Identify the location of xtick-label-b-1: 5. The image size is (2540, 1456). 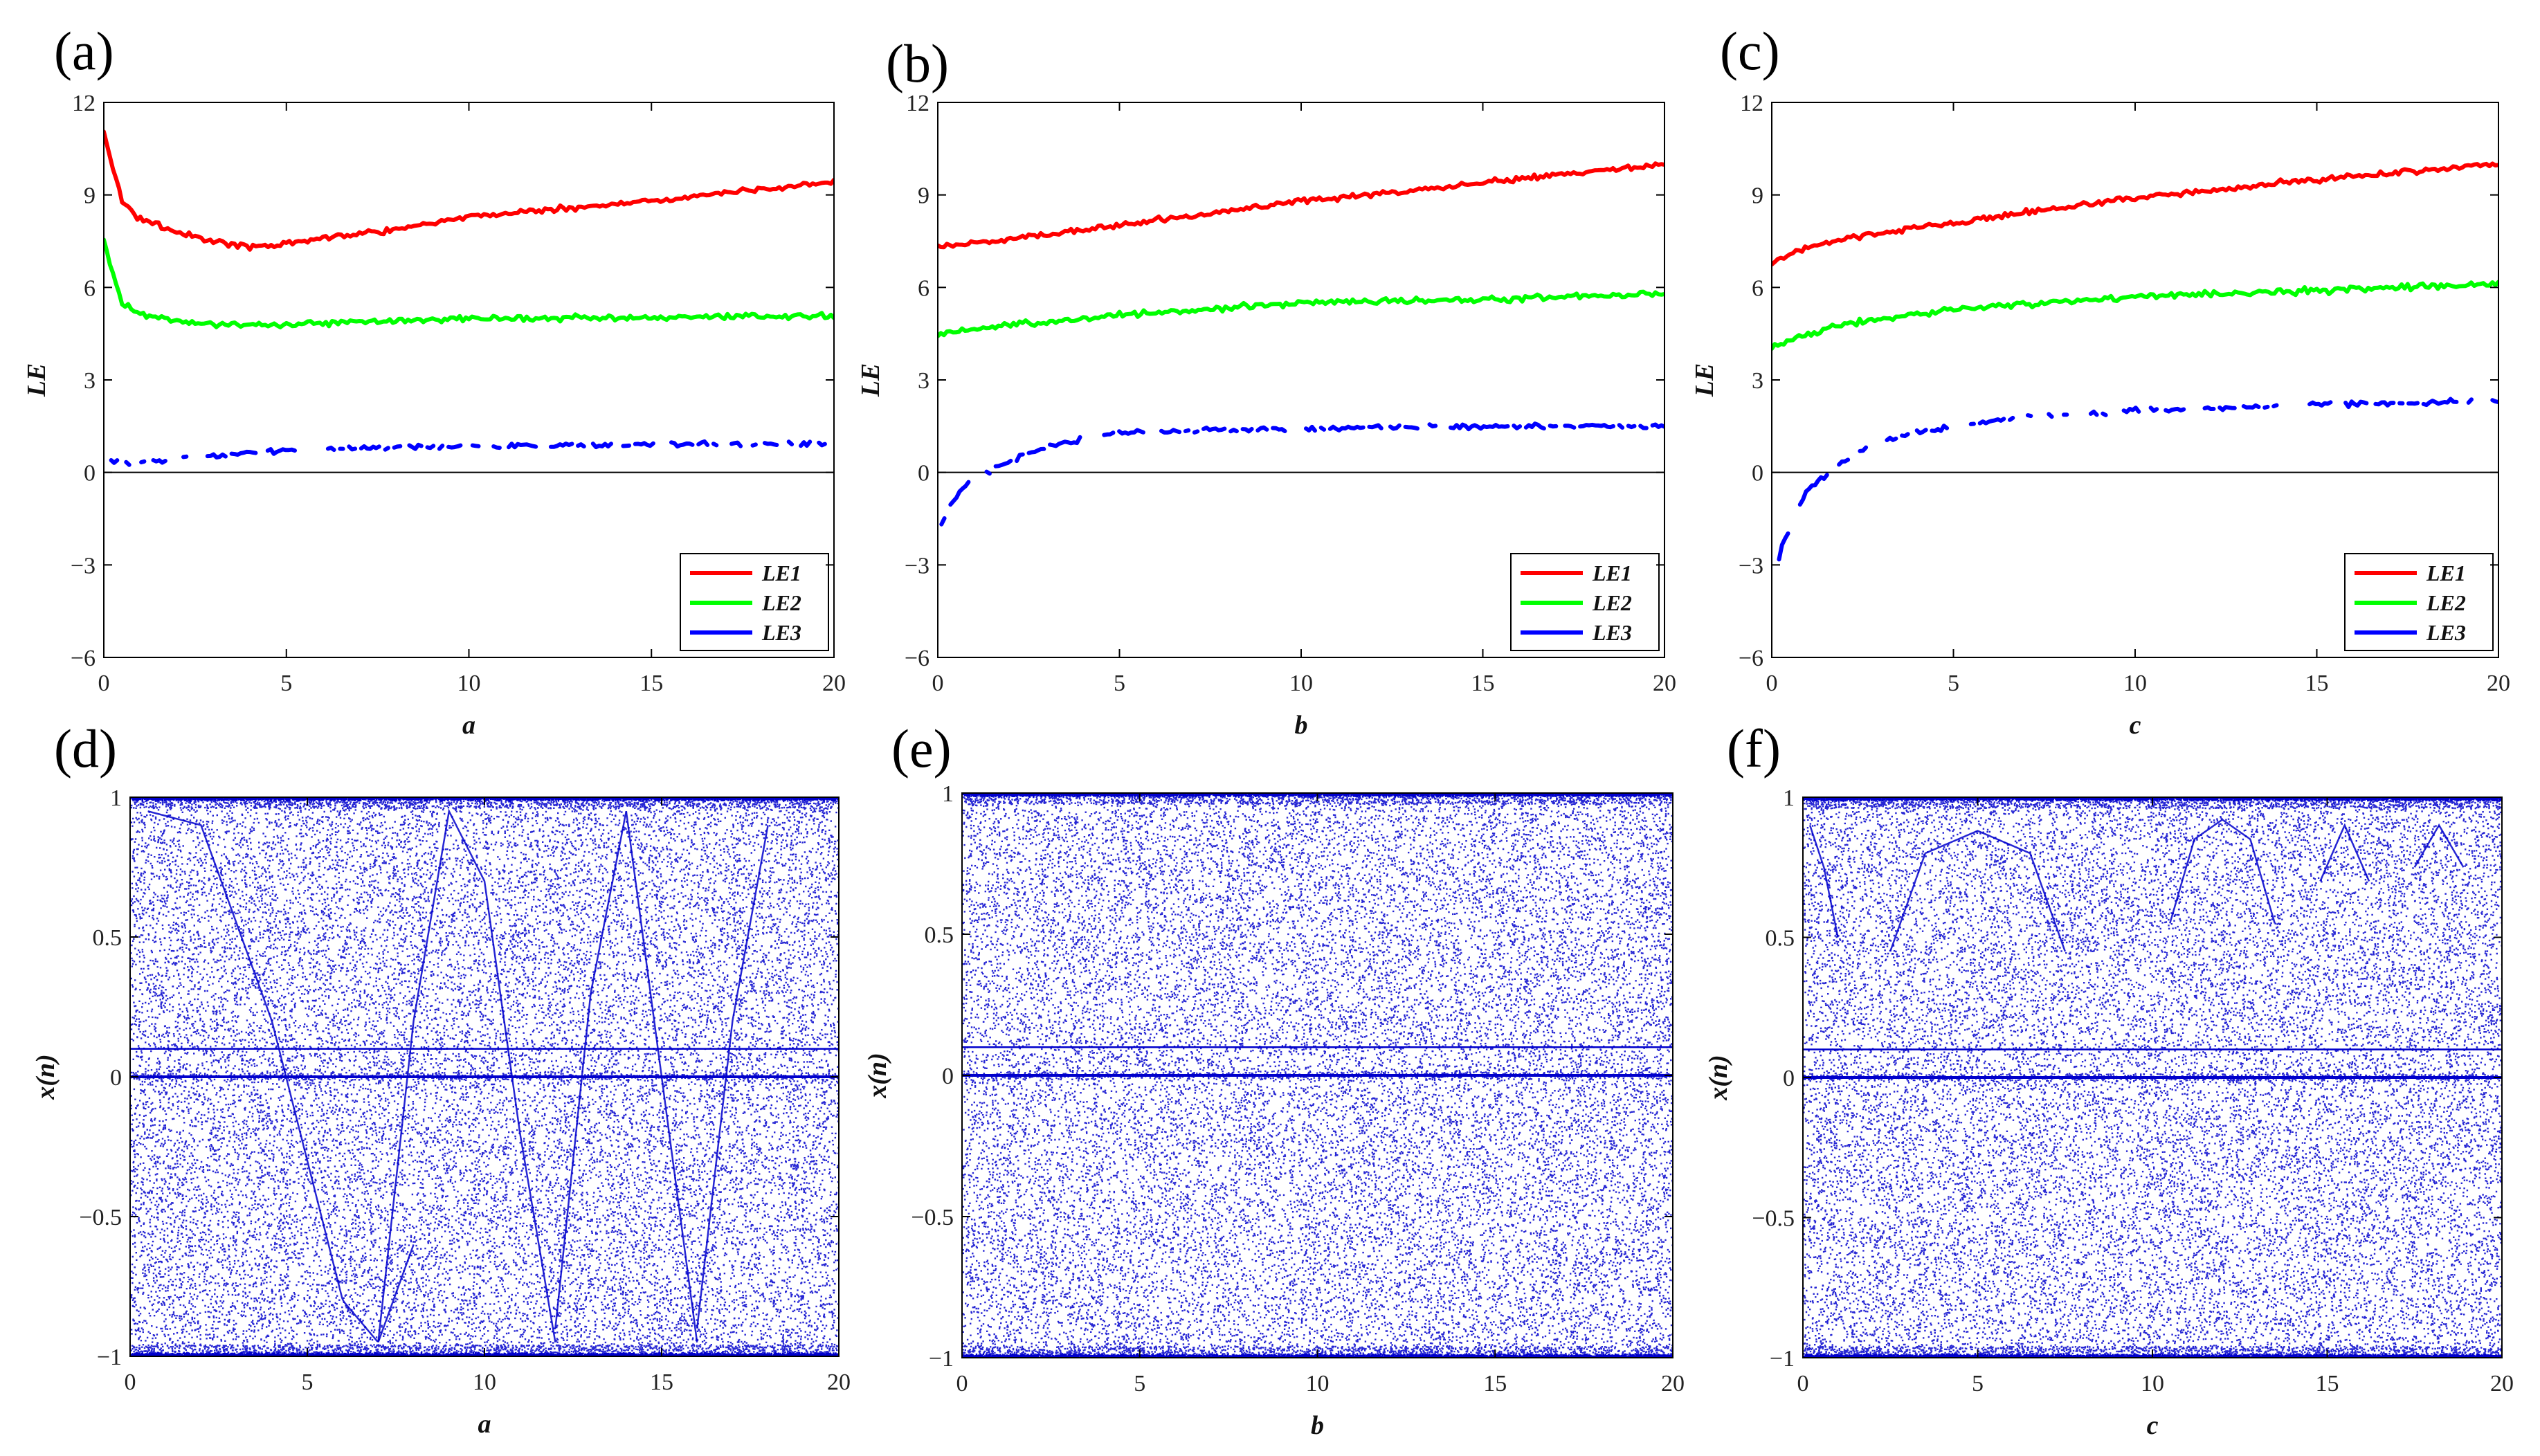
(1119, 683).